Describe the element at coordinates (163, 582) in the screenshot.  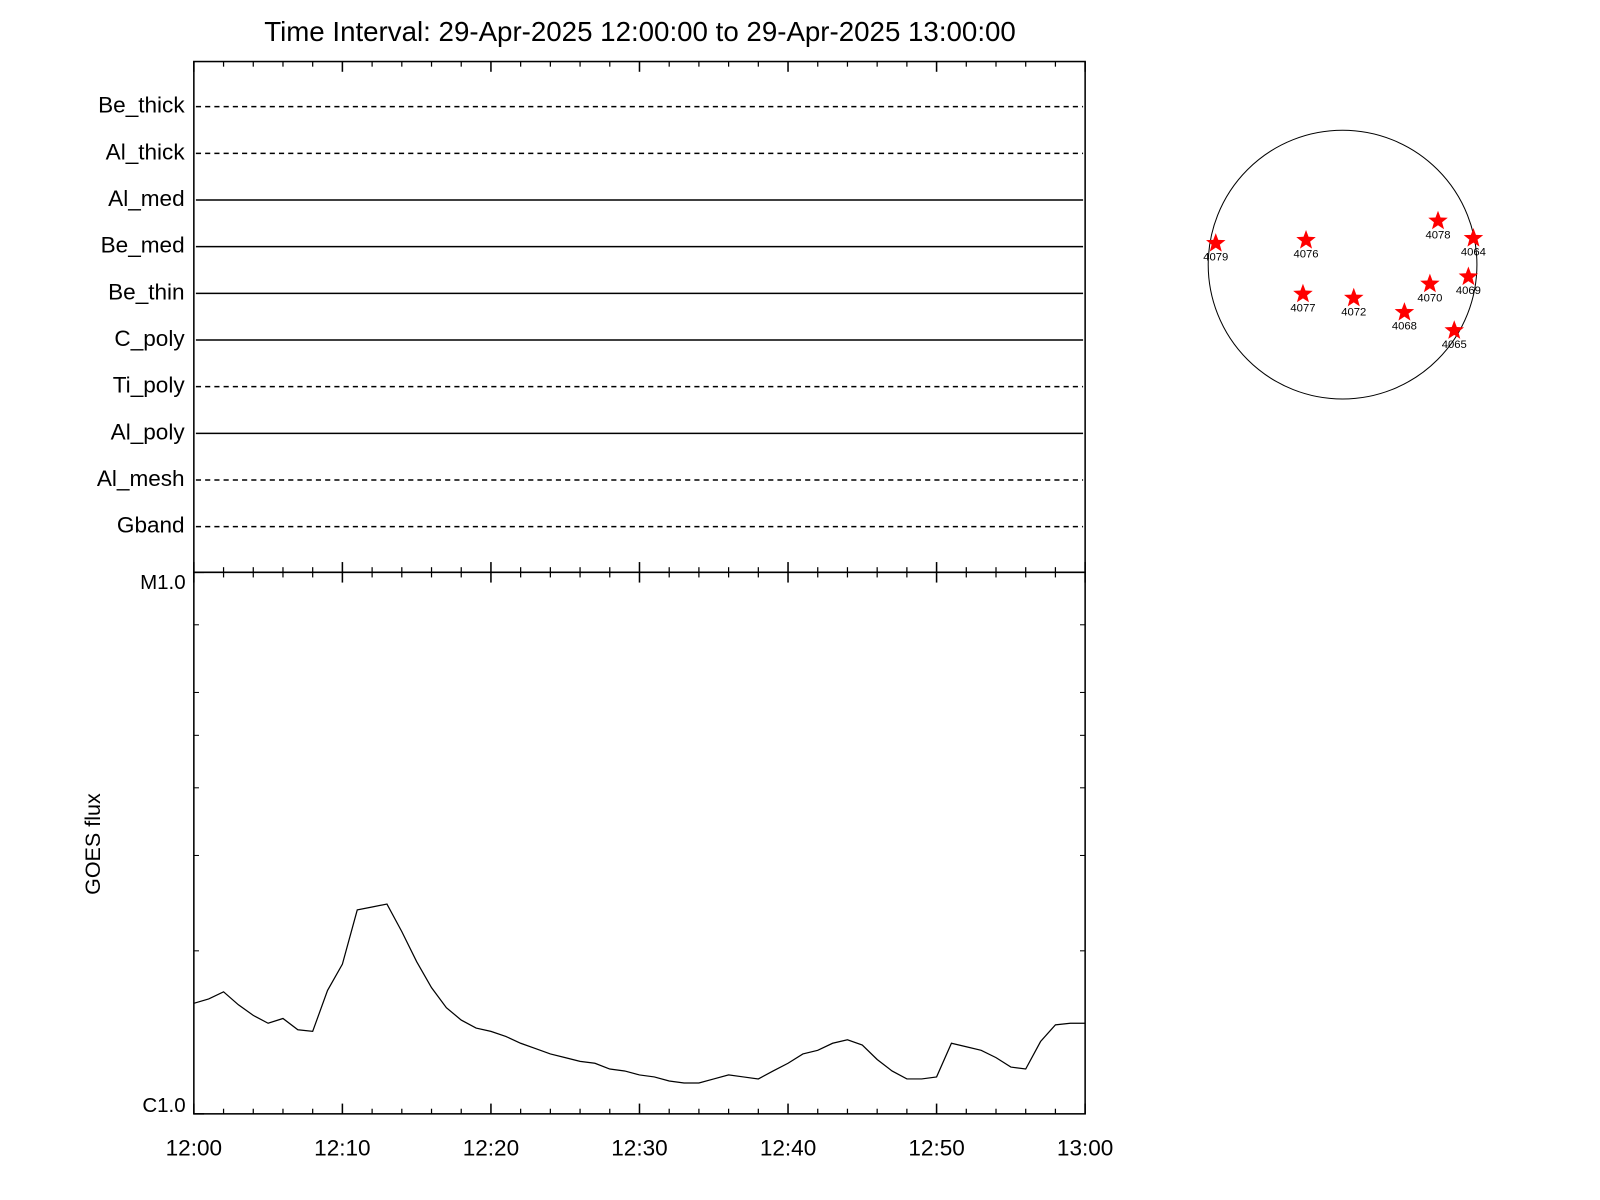
I see `y-tick-label: M1.0` at that location.